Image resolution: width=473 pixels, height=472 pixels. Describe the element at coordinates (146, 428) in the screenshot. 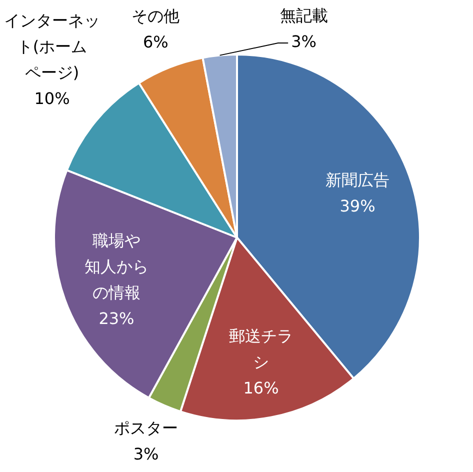

I see `slice-label: ポスター` at that location.